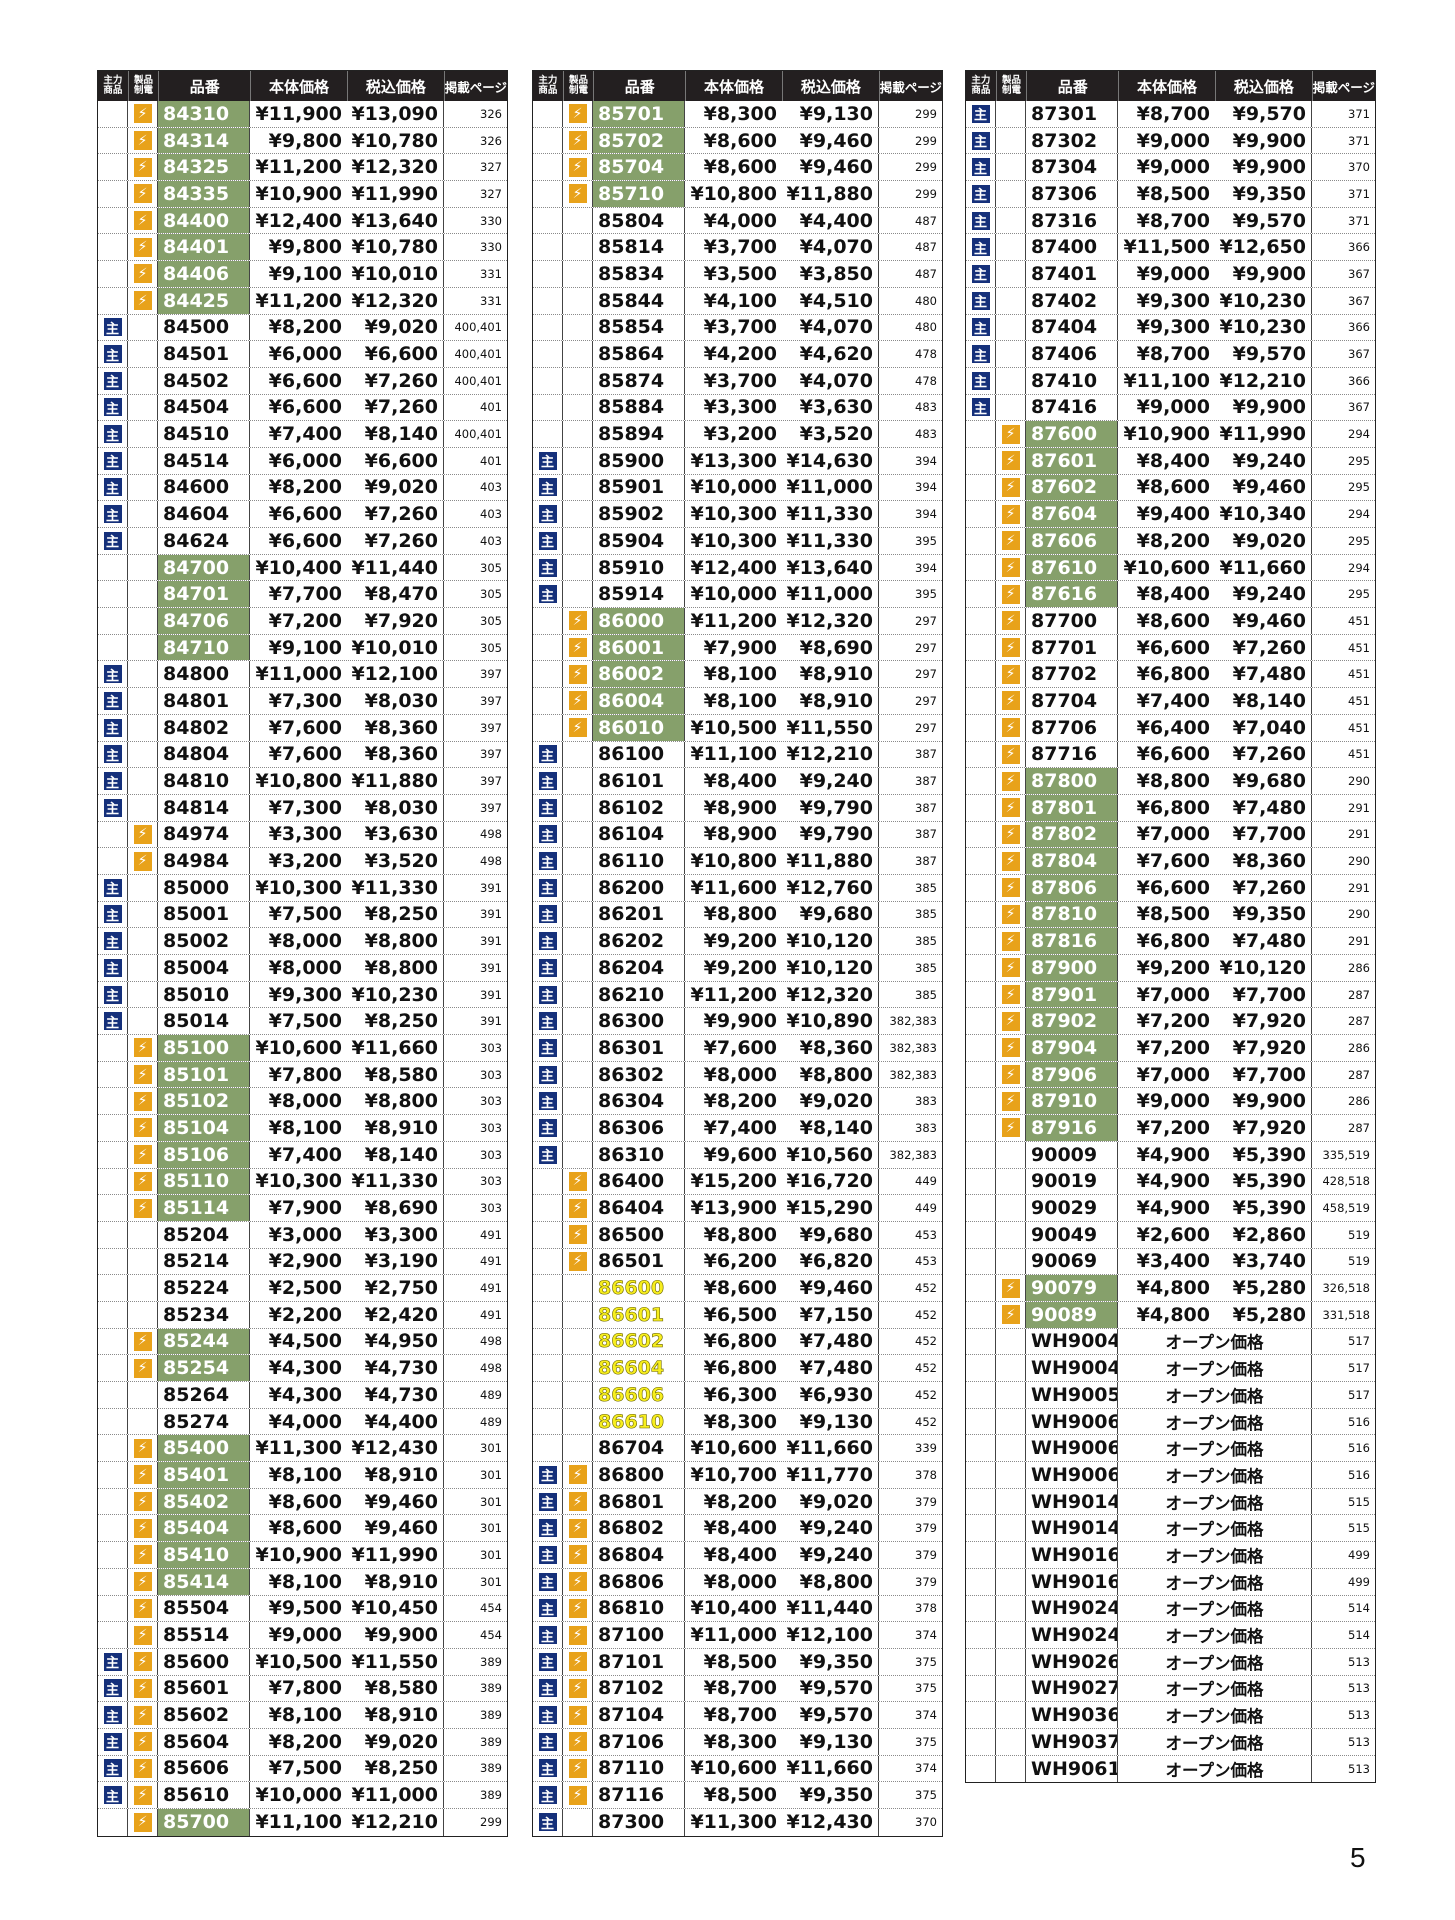 The height and width of the screenshot is (1920, 1455). Describe the element at coordinates (737, 488) in the screenshot. I see `table-row: 主 85901 ¥10,000 ¥11,000 394` at that location.